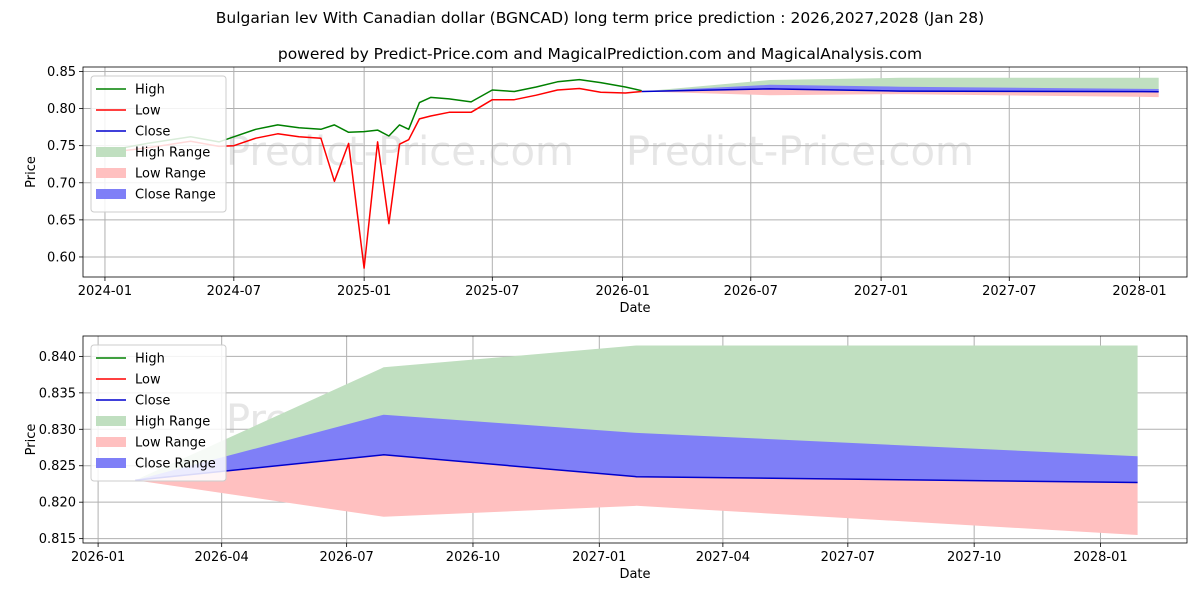 Image resolution: width=1200 pixels, height=600 pixels. I want to click on y-tick-label: 0.825, so click(57, 466).